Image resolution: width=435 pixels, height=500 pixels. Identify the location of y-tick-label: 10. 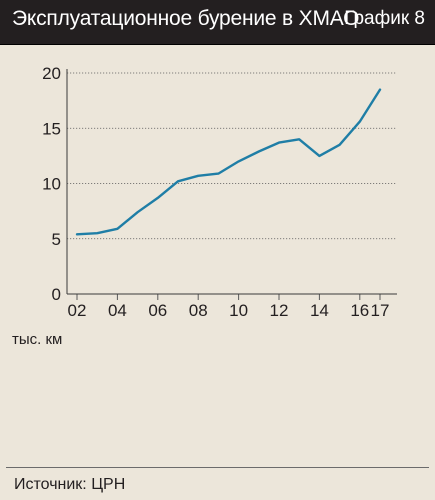
(51, 184).